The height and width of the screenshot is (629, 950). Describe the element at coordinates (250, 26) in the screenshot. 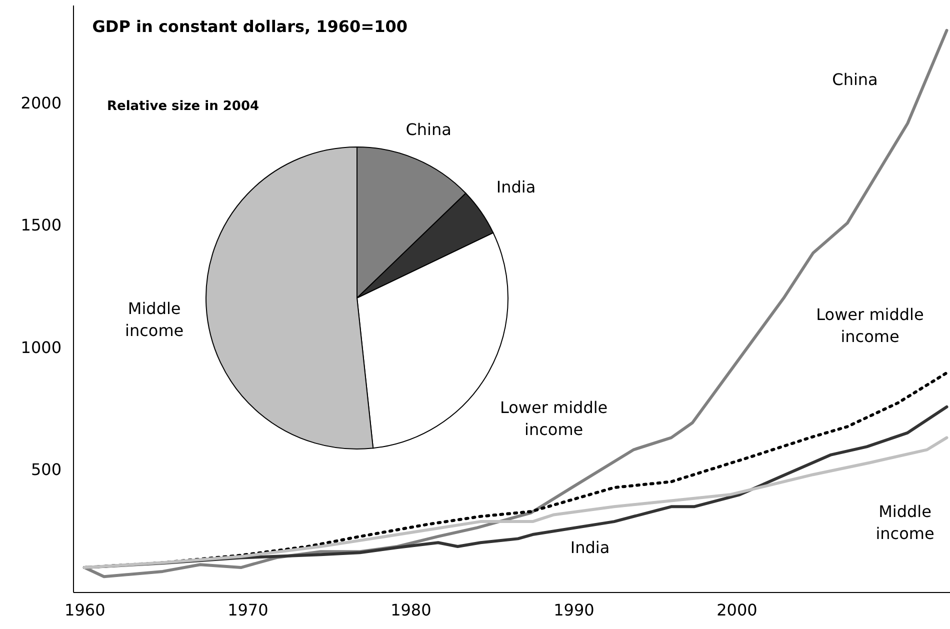

I see `text: GDP in constant dollars, 1960=100` at that location.